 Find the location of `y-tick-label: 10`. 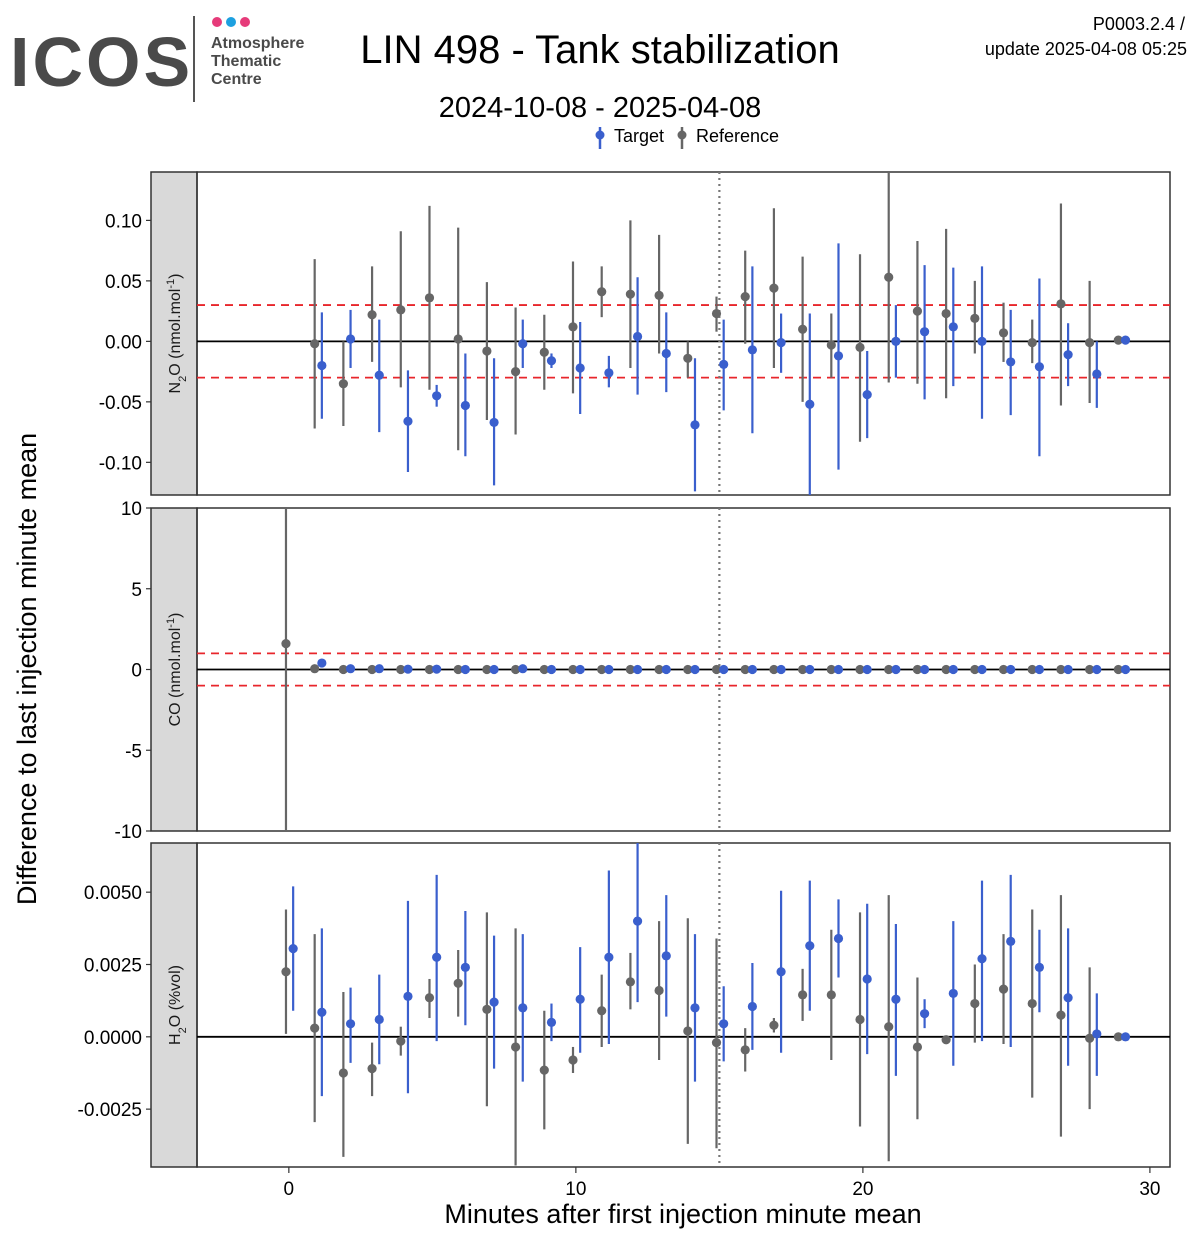

y-tick-label: 10 is located at coordinates (131, 509).